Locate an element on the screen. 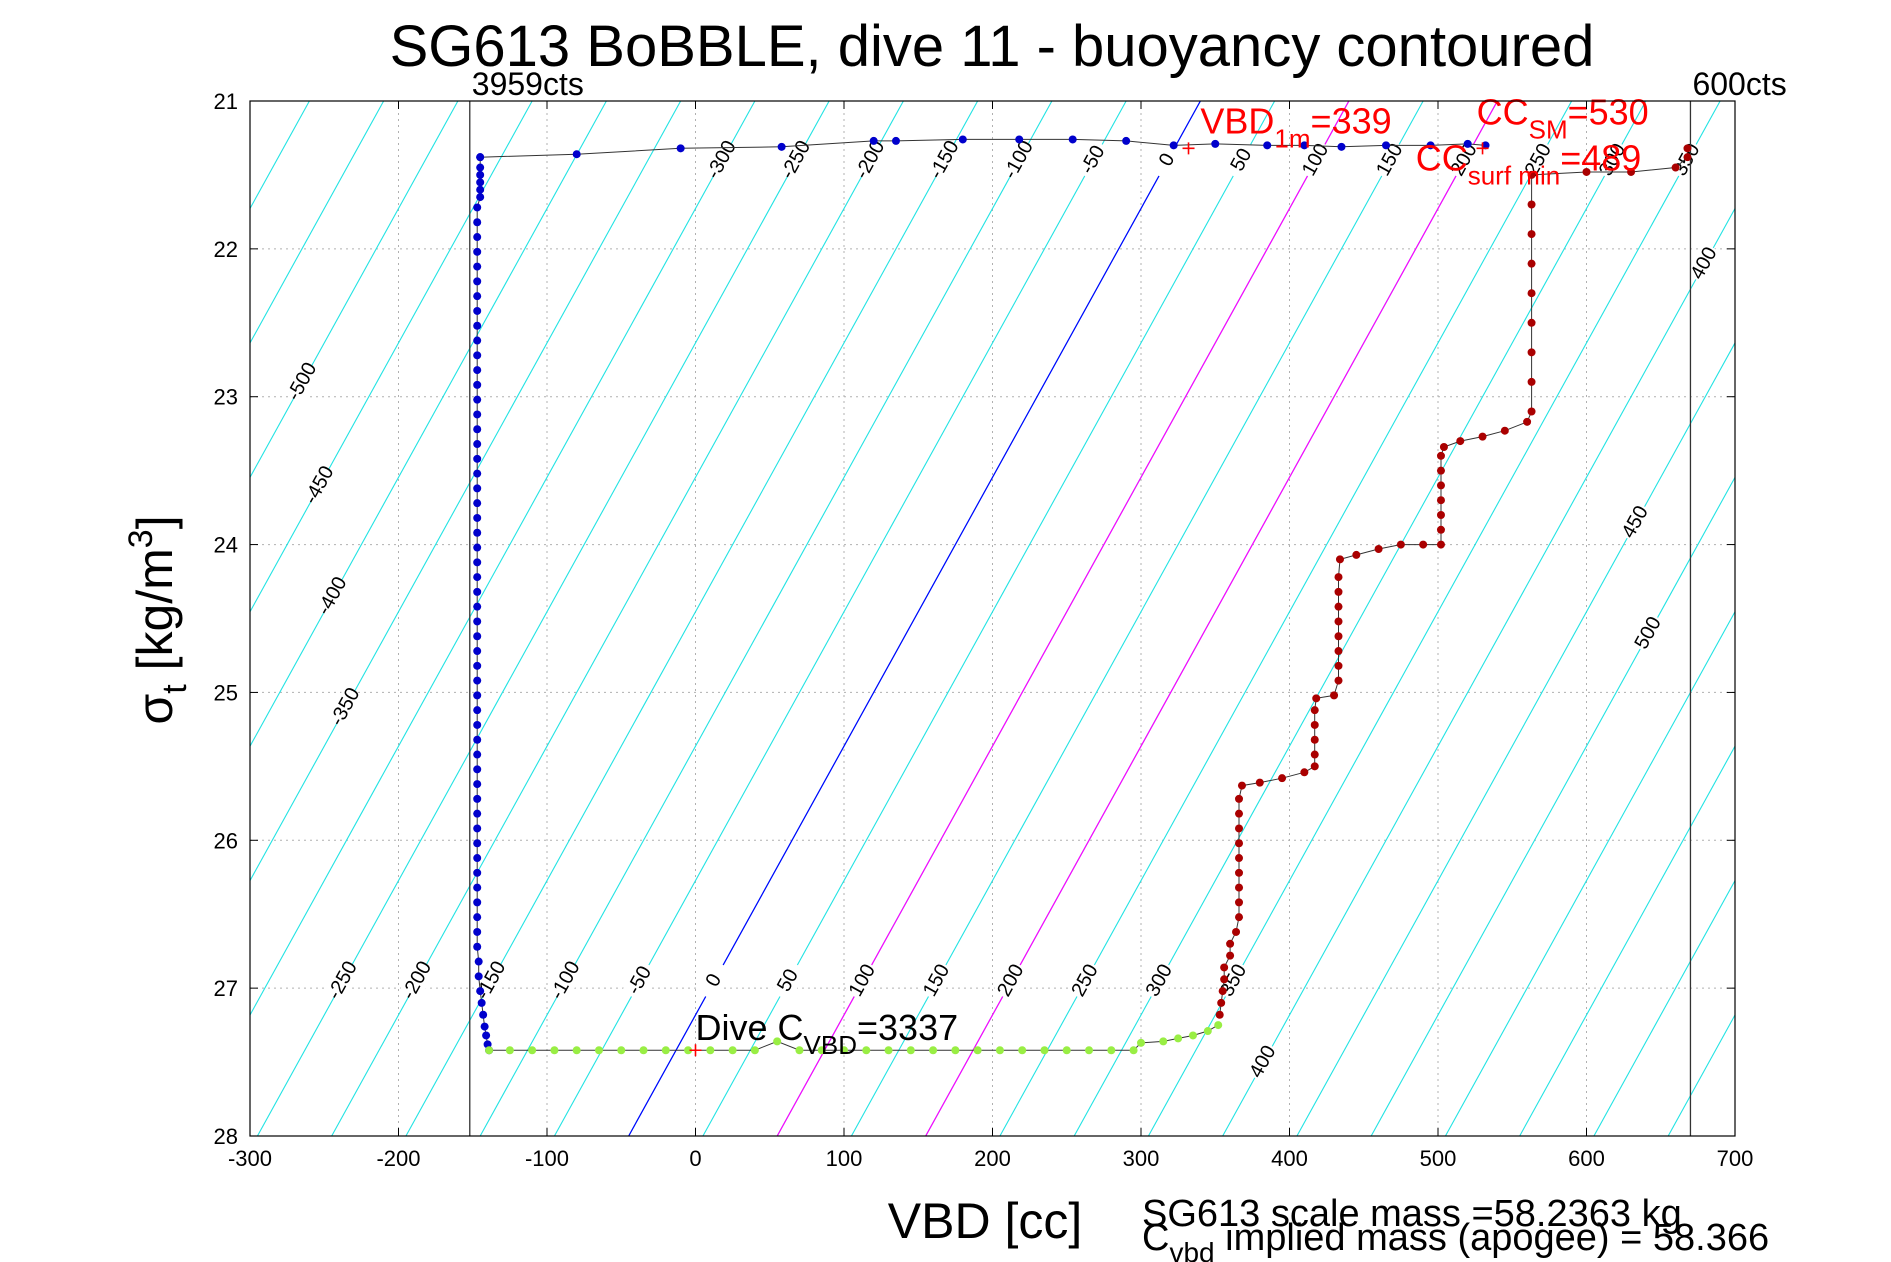 This screenshot has height=1262, width=1891. annotation-label: VBD1m=339 is located at coordinates (1295, 127).